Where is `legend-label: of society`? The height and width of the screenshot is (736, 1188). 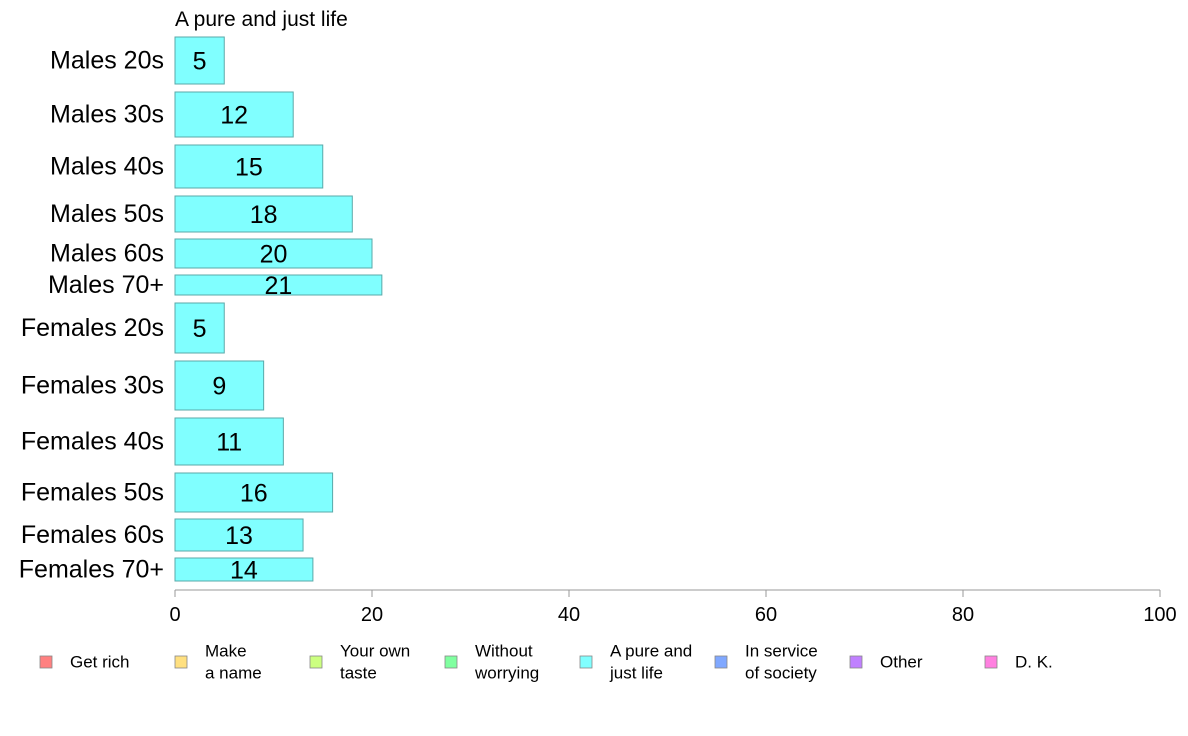
legend-label: of society is located at coordinates (781, 673).